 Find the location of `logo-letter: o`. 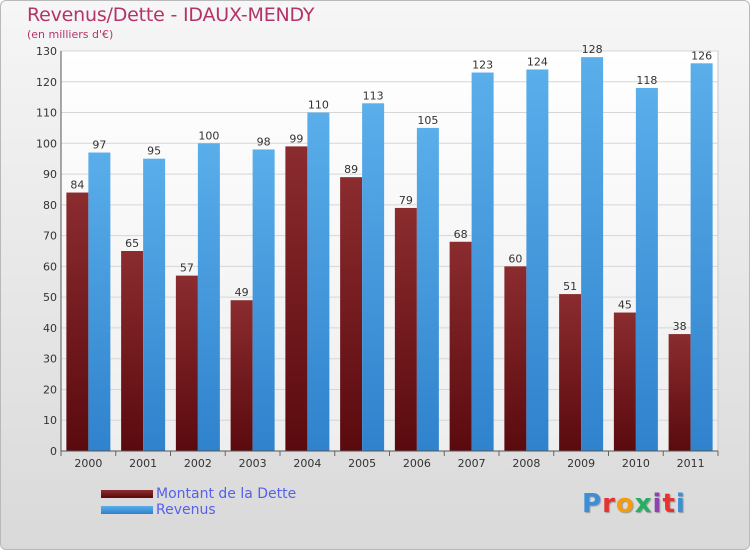

logo-letter: o is located at coordinates (625, 504).